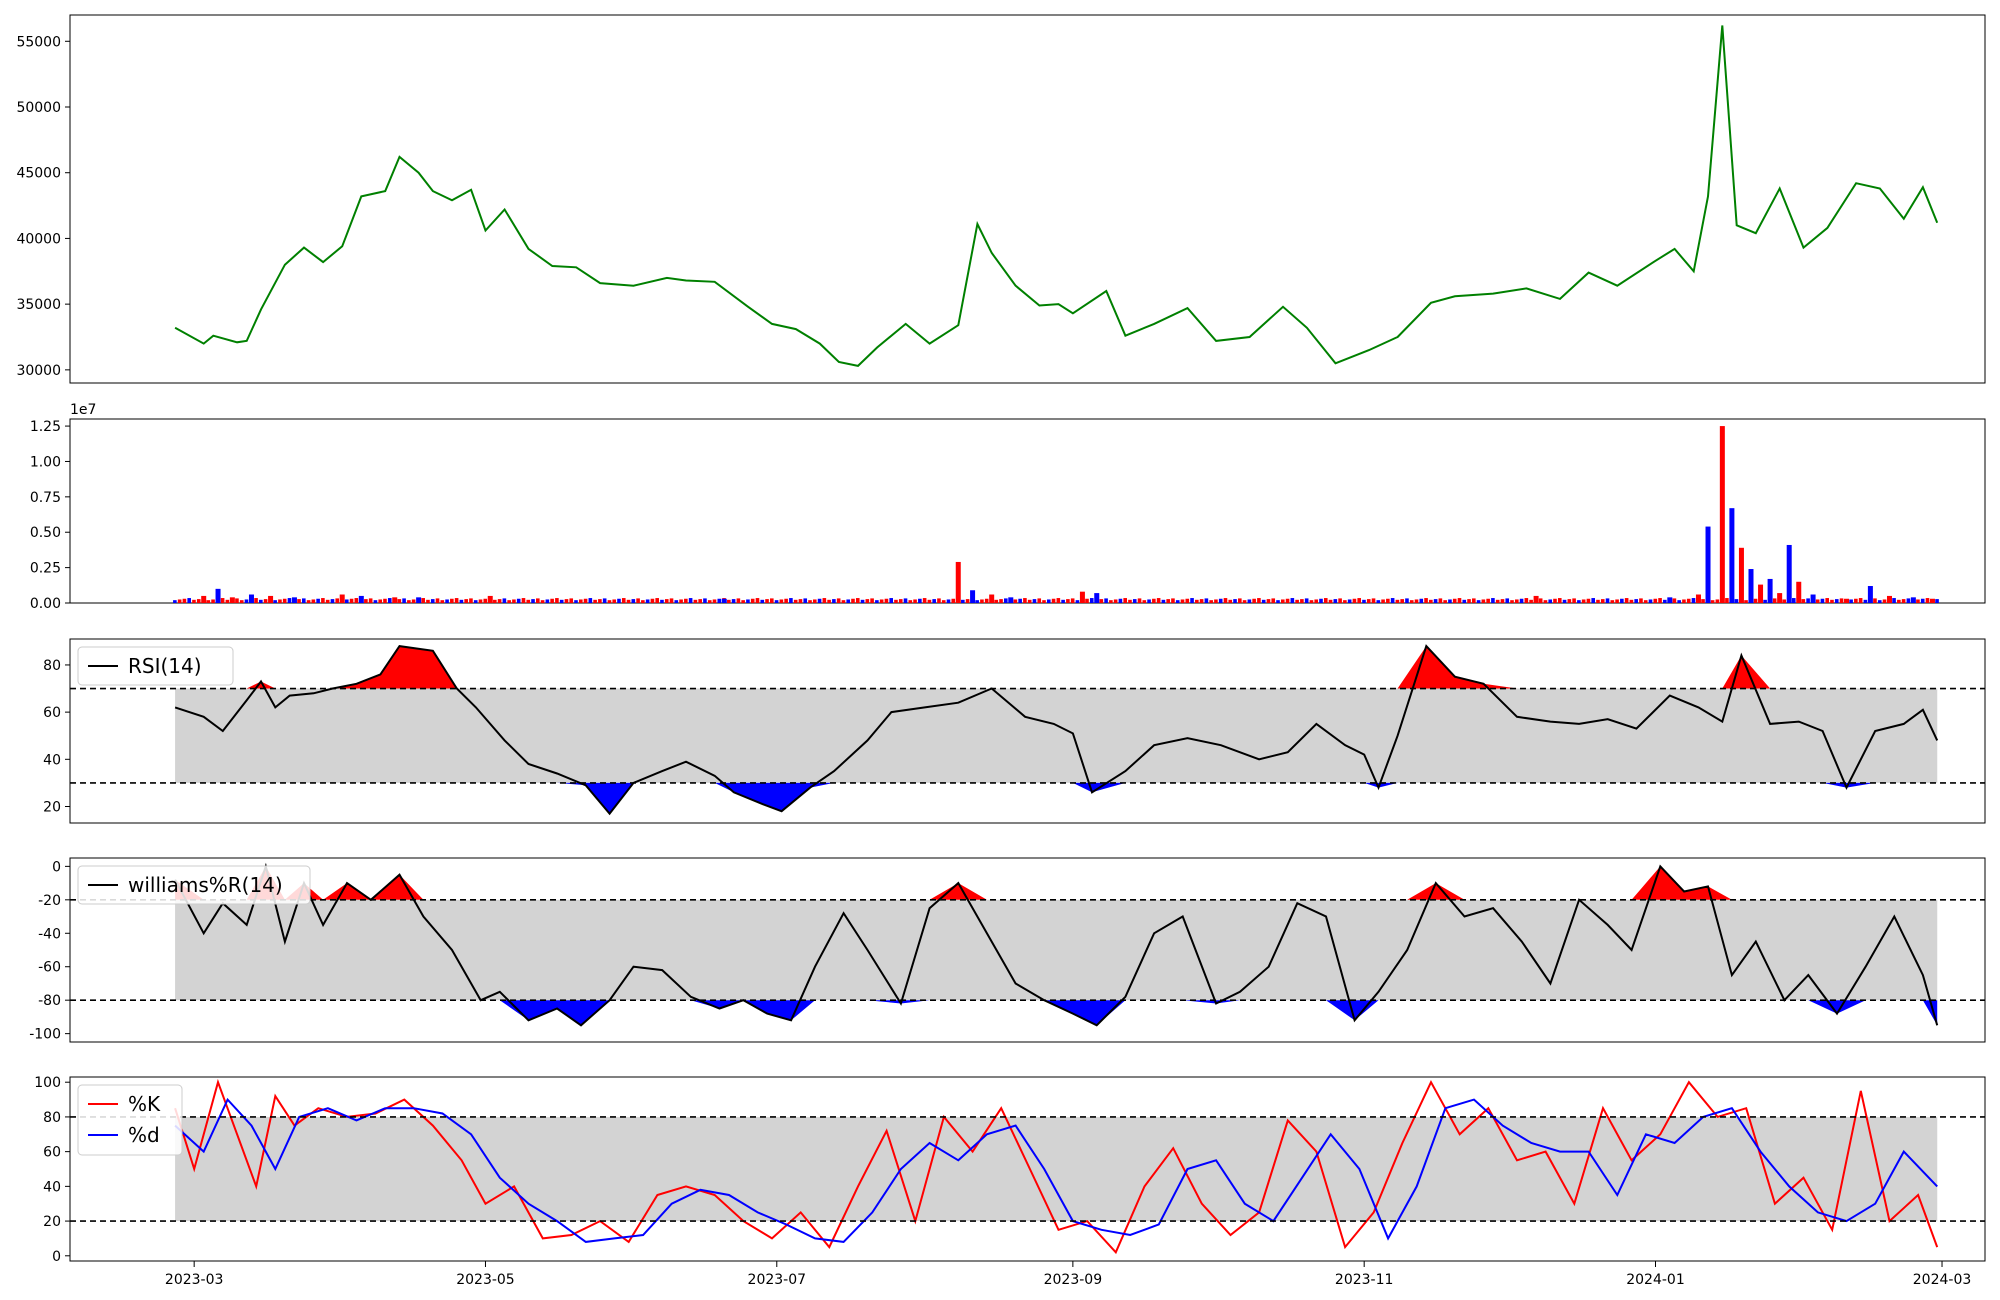 This screenshot has width=2000, height=1300. I want to click on neutral-zone-band, so click(1056, 735).